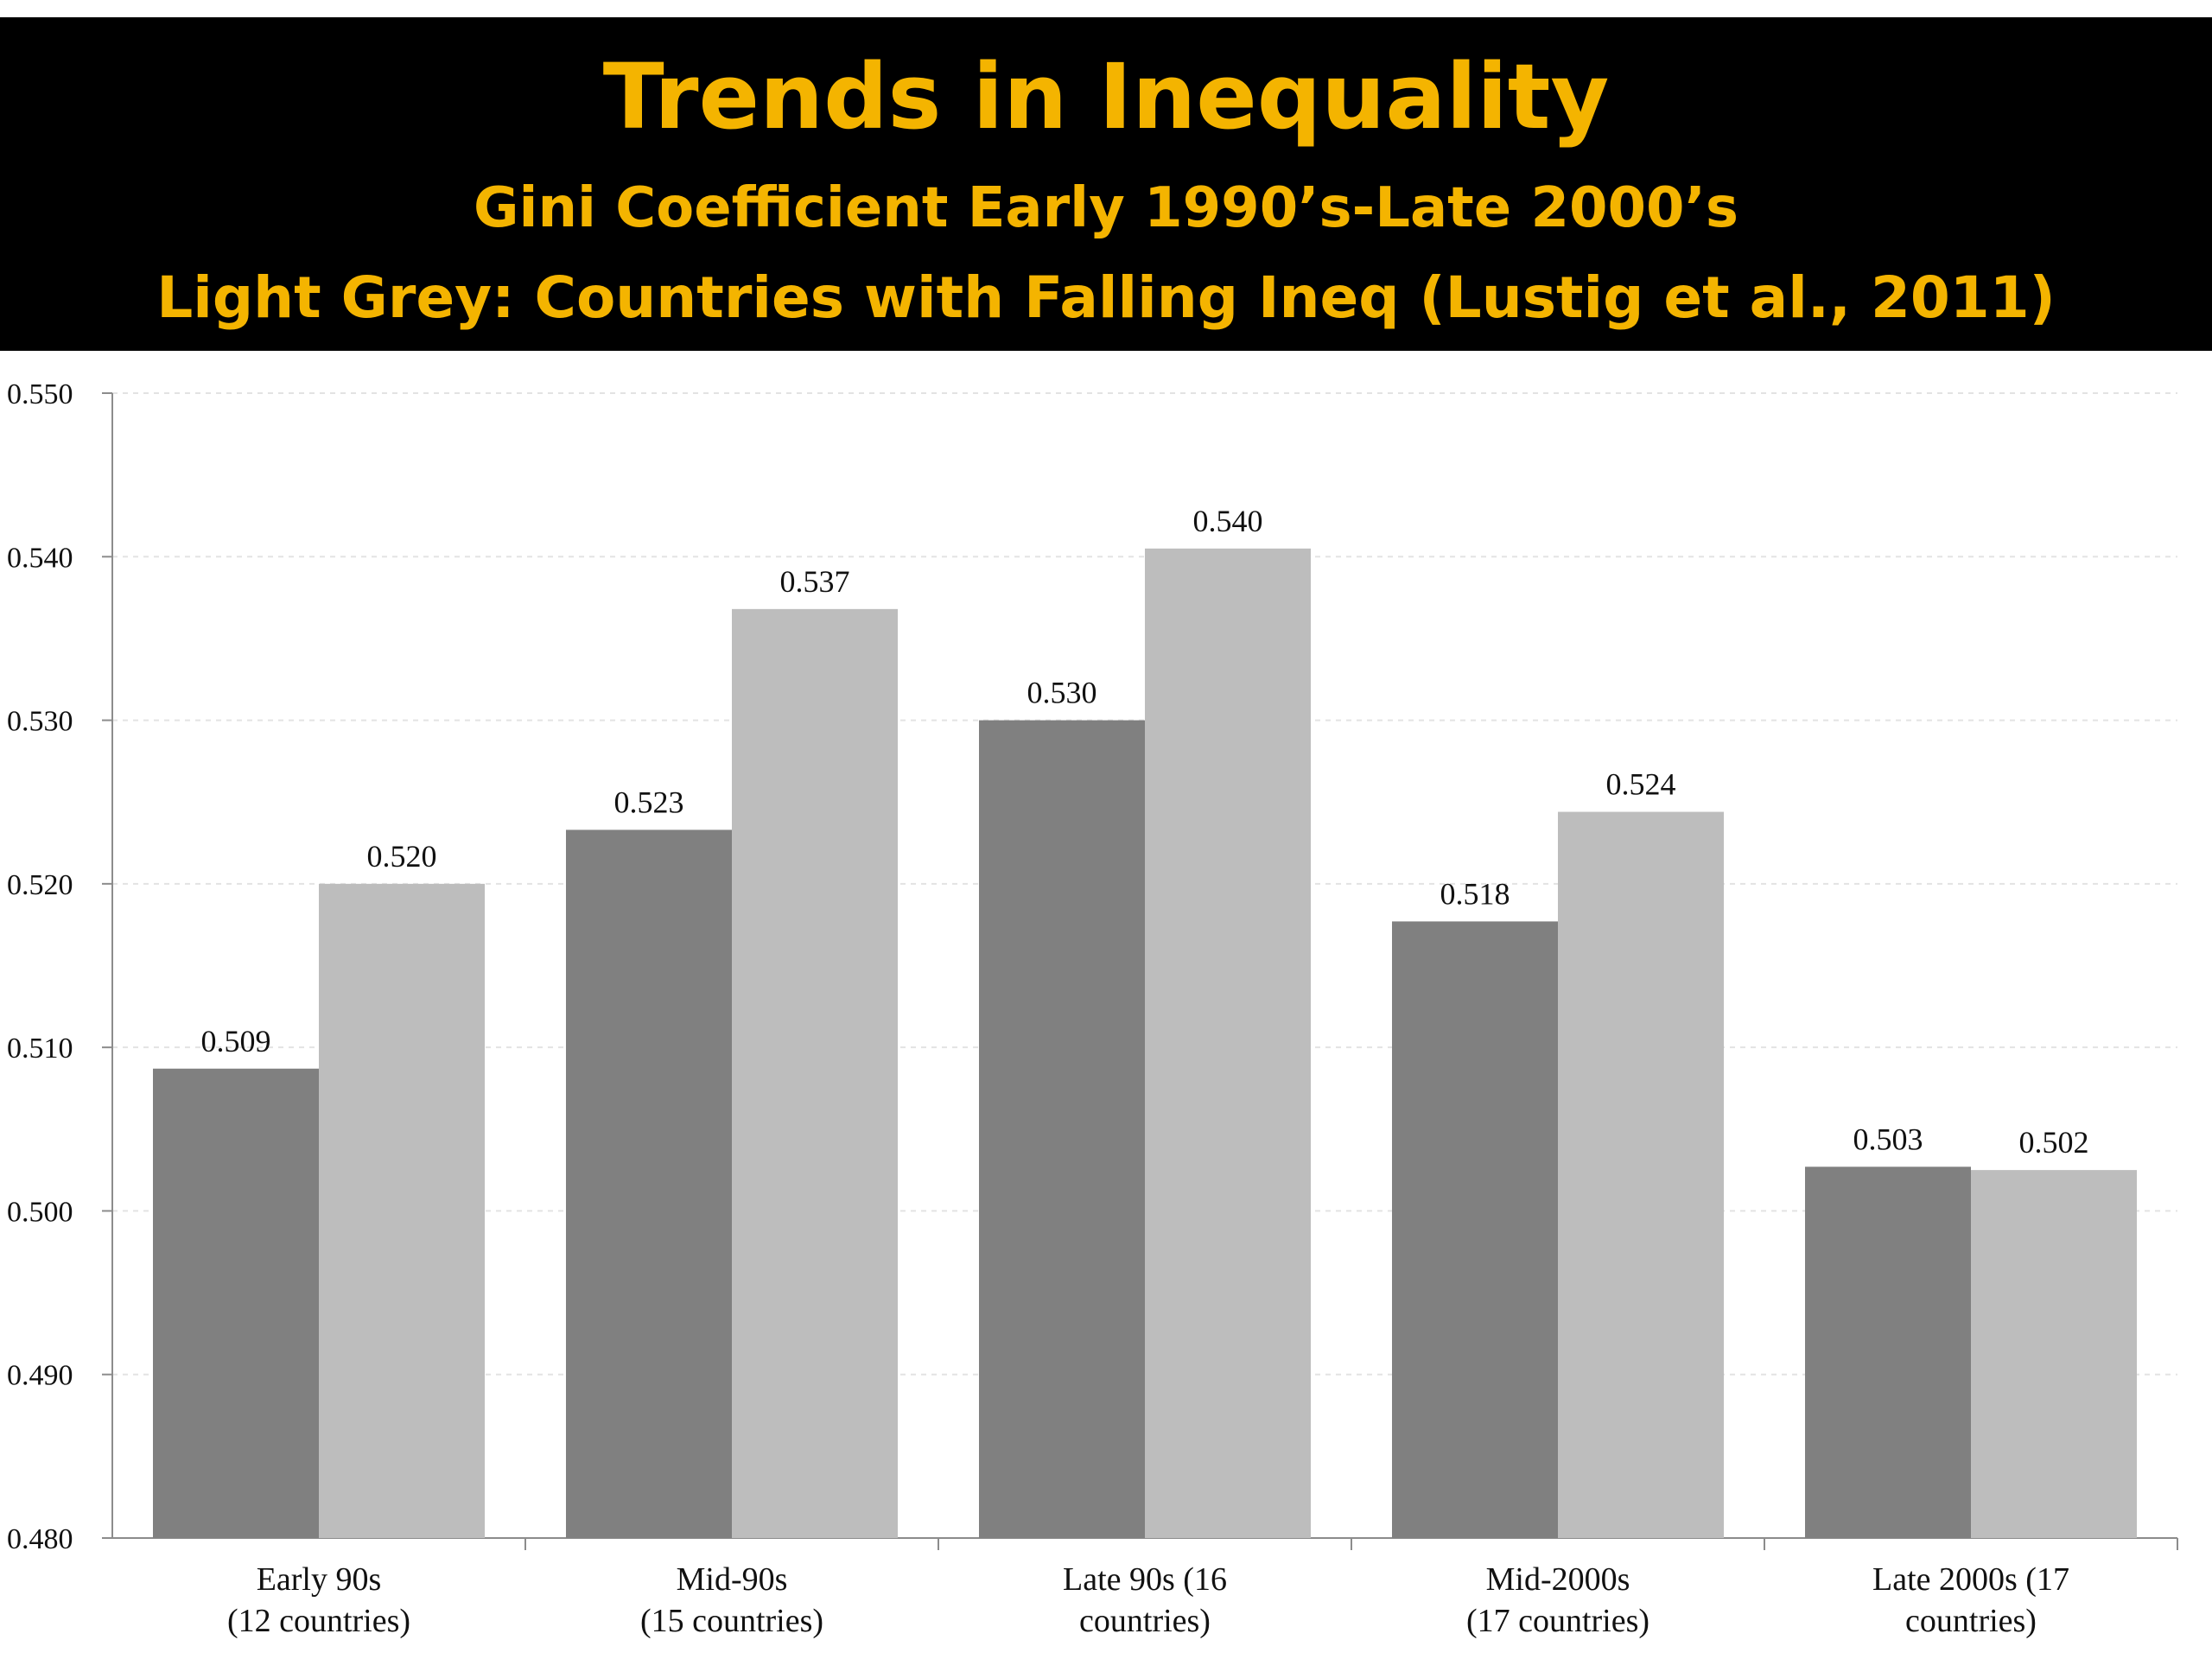  I want to click on y-tick-label: 0.550, so click(40, 394).